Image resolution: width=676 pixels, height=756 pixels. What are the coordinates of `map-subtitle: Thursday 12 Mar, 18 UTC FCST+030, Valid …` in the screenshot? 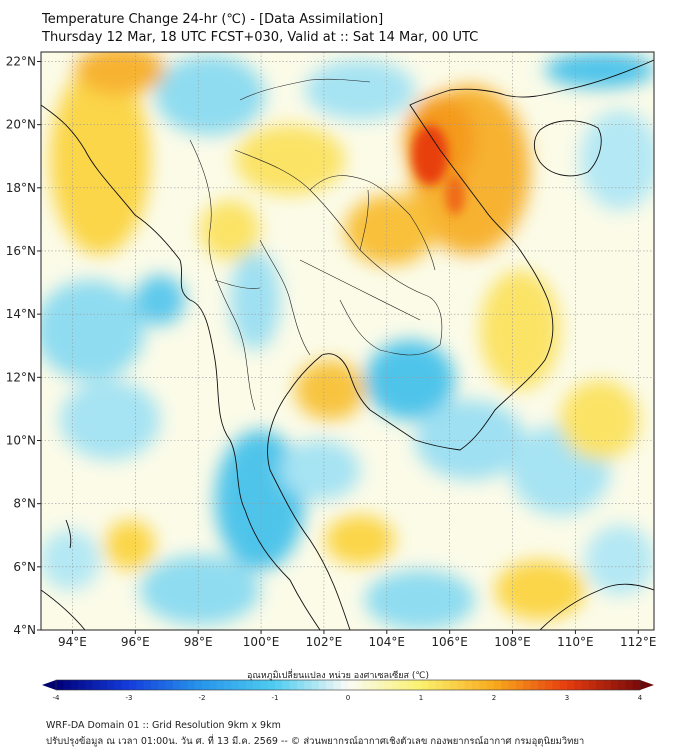 It's located at (260, 37).